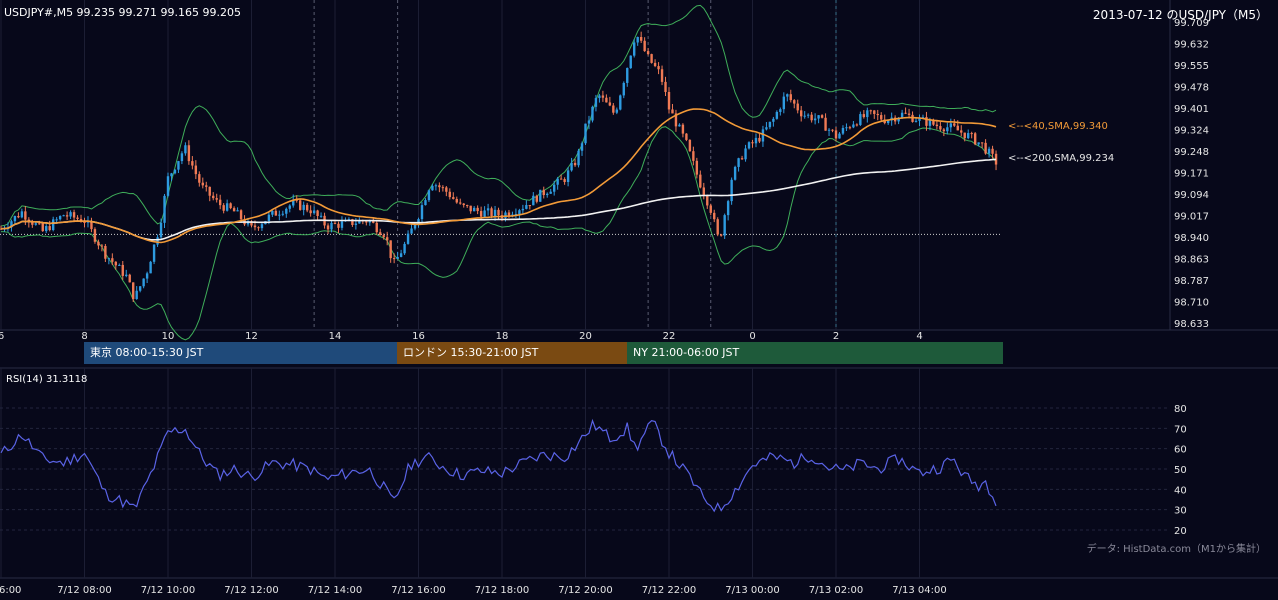  Describe the element at coordinates (1191, 66) in the screenshot. I see `y-tick-label: 99.555` at that location.